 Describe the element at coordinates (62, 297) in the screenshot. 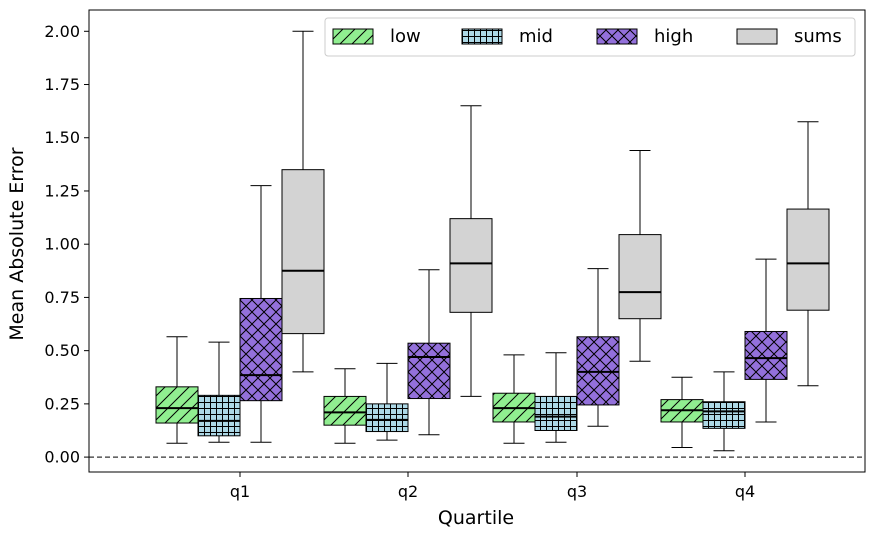

I see `y-tick-label: 0.75` at that location.